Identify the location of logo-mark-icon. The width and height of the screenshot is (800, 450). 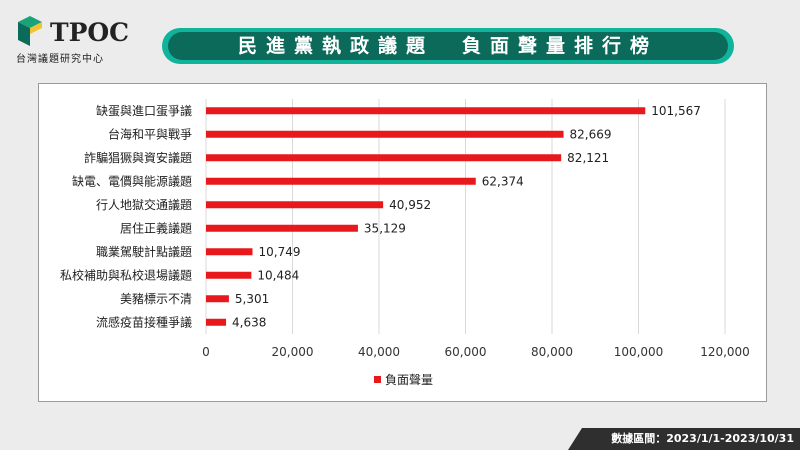
(30, 31).